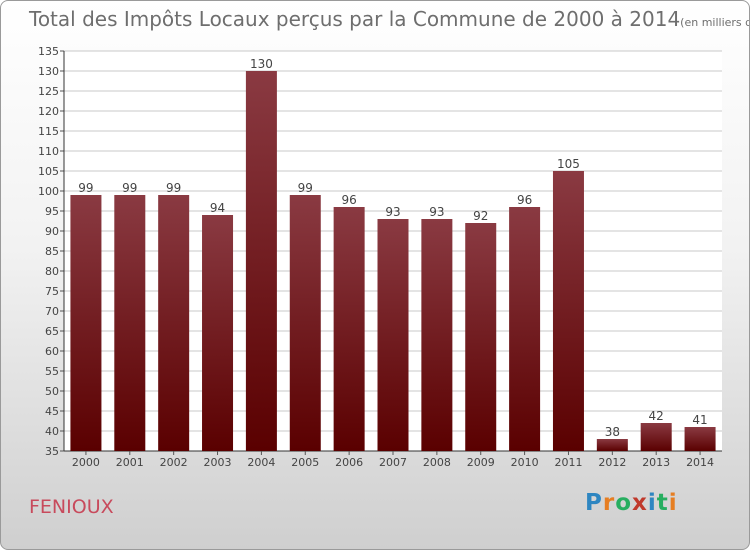  Describe the element at coordinates (349, 462) in the screenshot. I see `x-tick-label: 2006` at that location.